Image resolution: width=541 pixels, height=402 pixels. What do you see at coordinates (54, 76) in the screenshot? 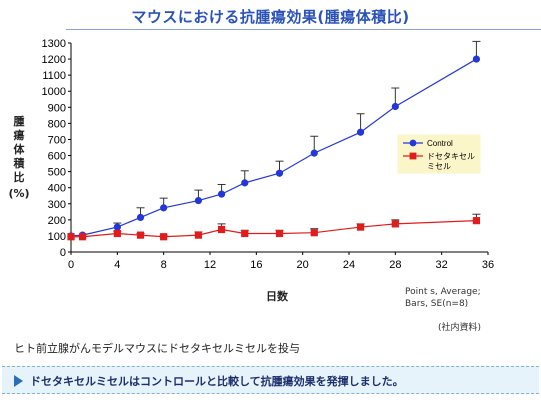
I see `y-tick-label: 1100` at bounding box center [54, 76].